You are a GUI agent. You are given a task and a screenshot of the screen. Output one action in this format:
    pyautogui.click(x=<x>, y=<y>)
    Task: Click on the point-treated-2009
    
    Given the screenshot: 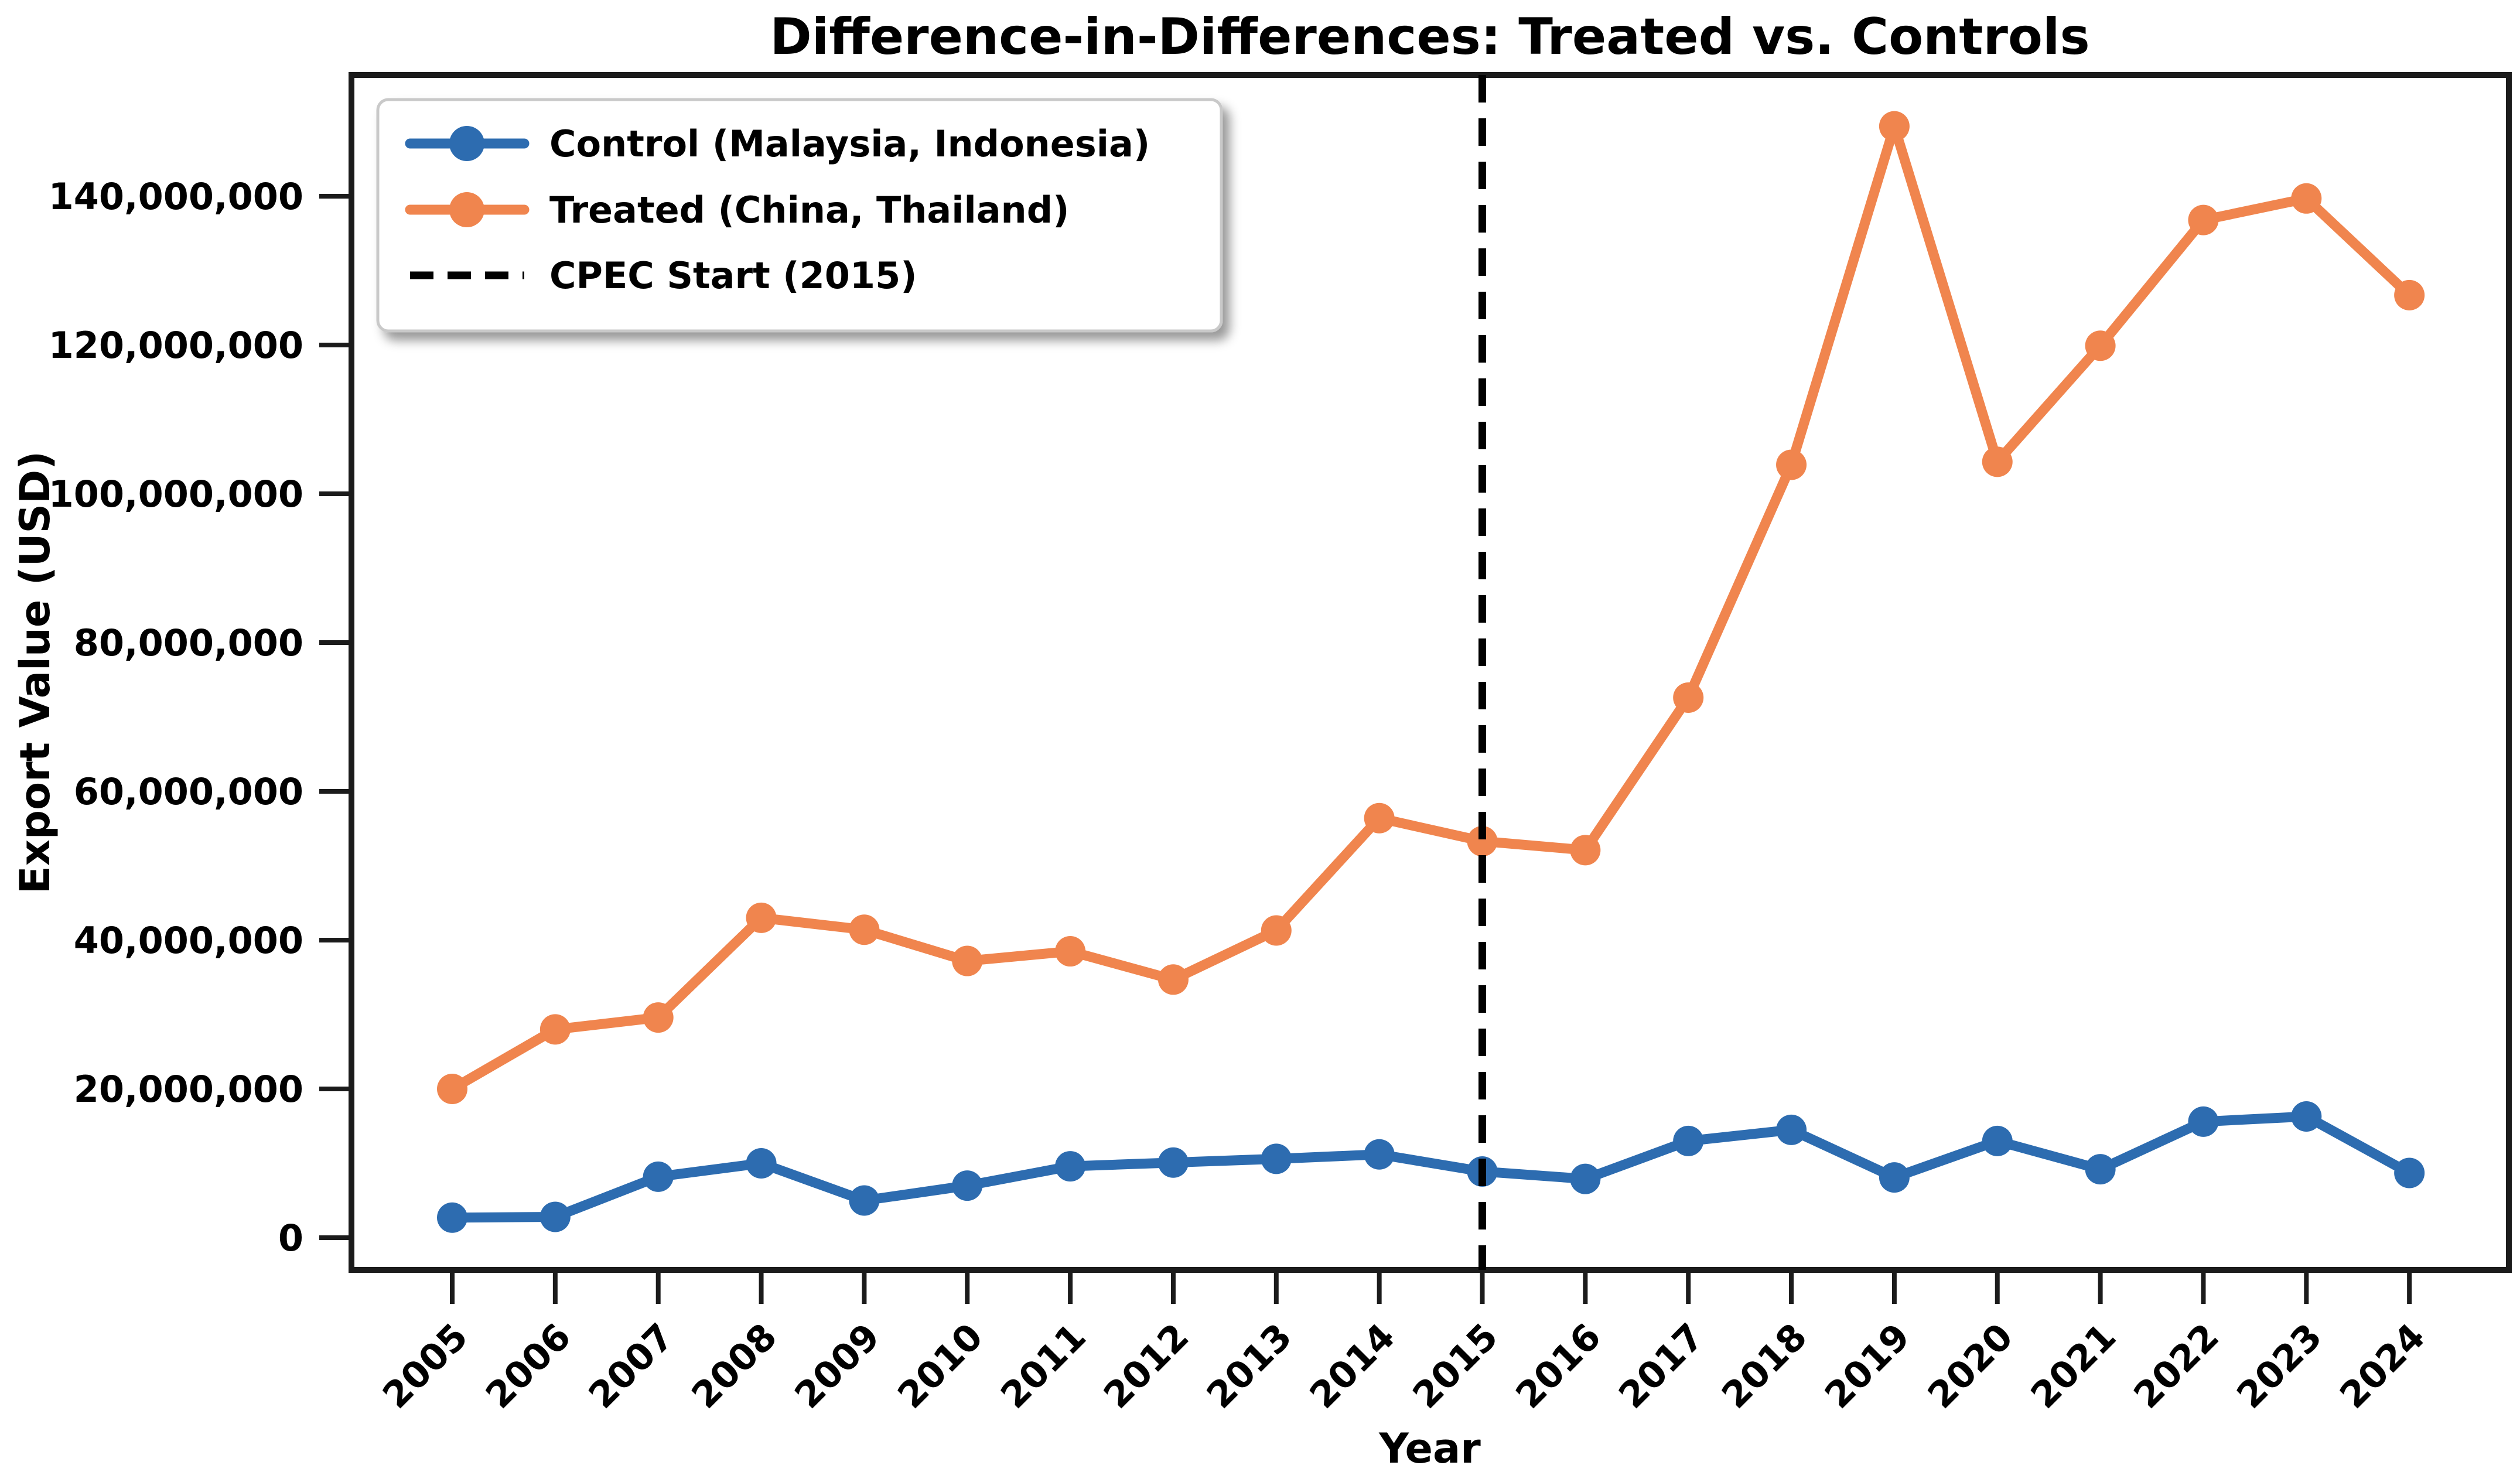 What is the action you would take?
    pyautogui.click(x=864, y=930)
    